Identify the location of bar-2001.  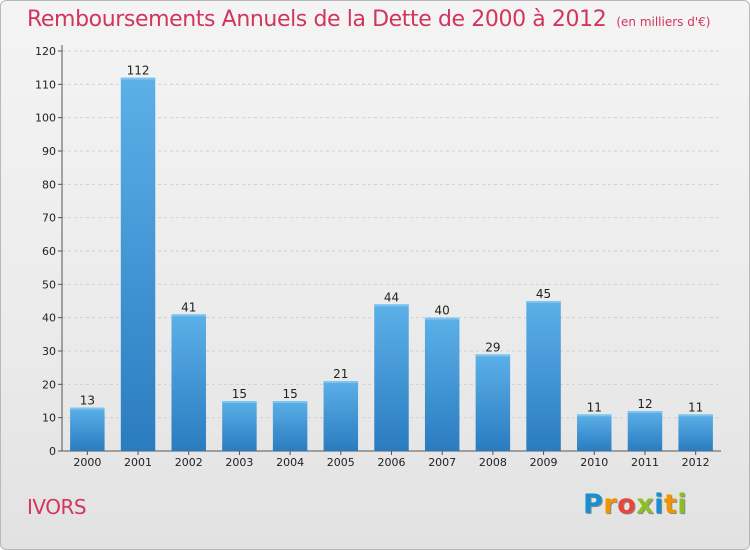
(138, 264).